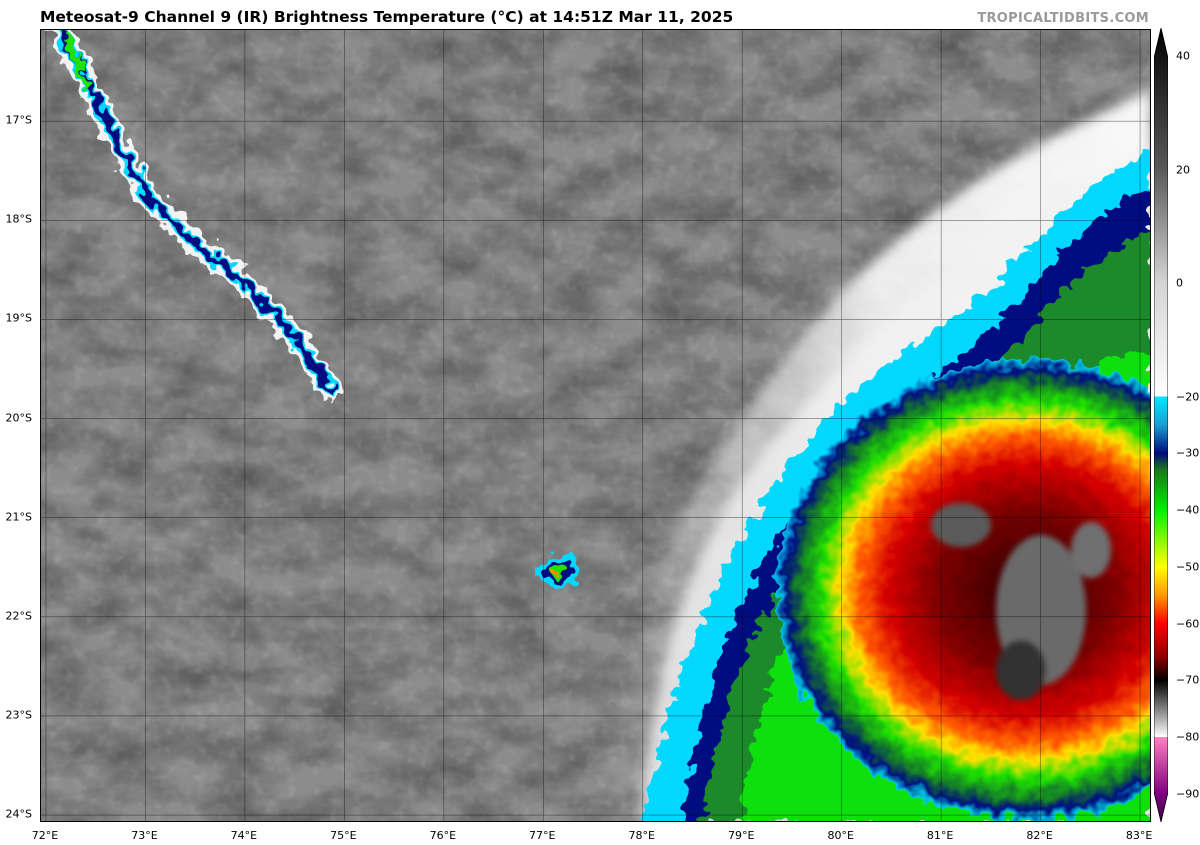 The height and width of the screenshot is (845, 1200). What do you see at coordinates (18, 318) in the screenshot?
I see `latitude-label: 19°S` at bounding box center [18, 318].